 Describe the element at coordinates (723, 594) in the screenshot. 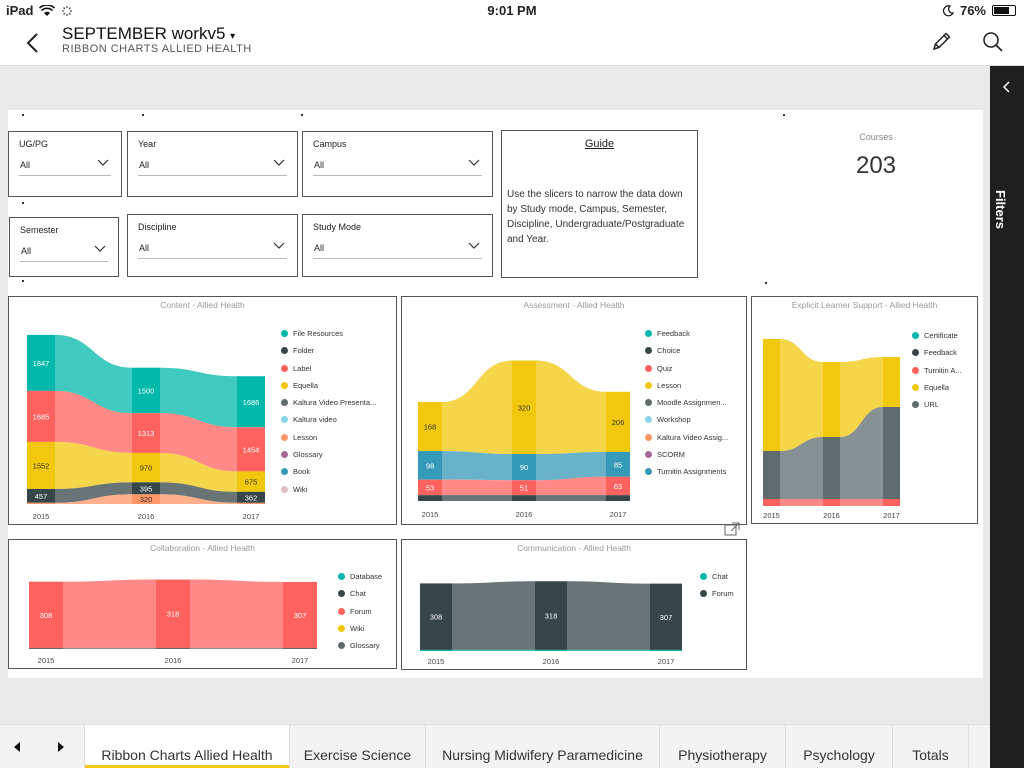

I see `legend-label: Forum` at that location.